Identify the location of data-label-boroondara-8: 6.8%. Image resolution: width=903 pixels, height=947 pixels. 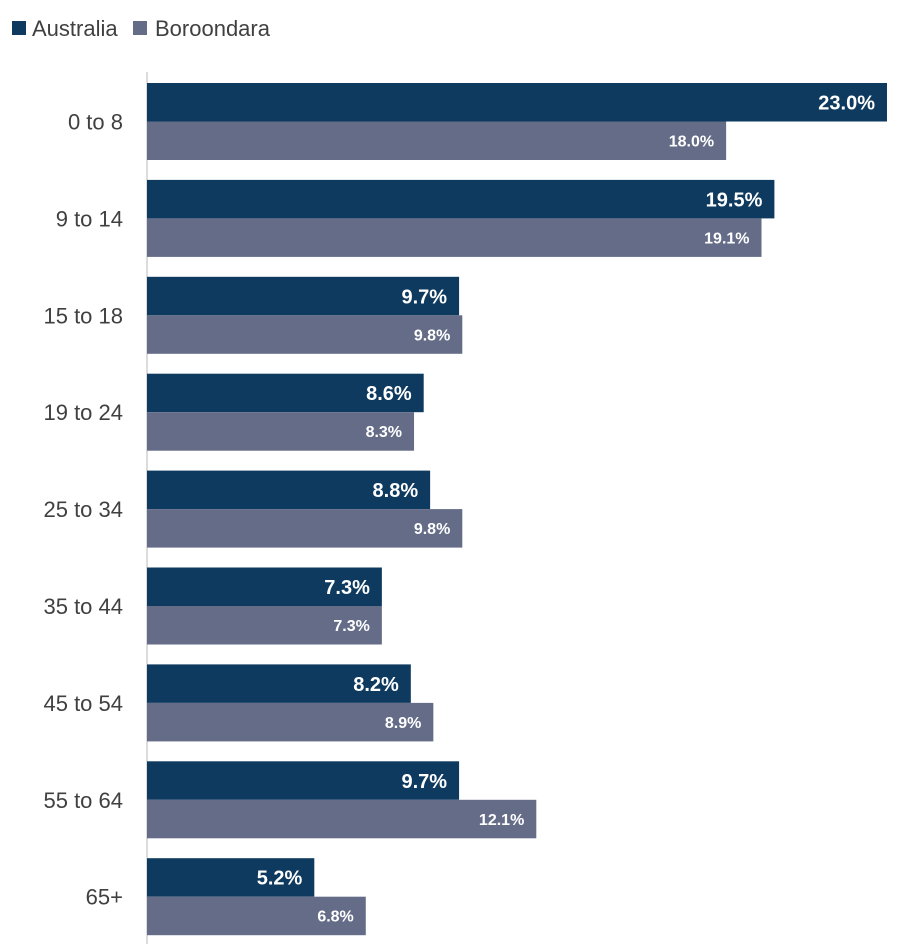
(335, 917).